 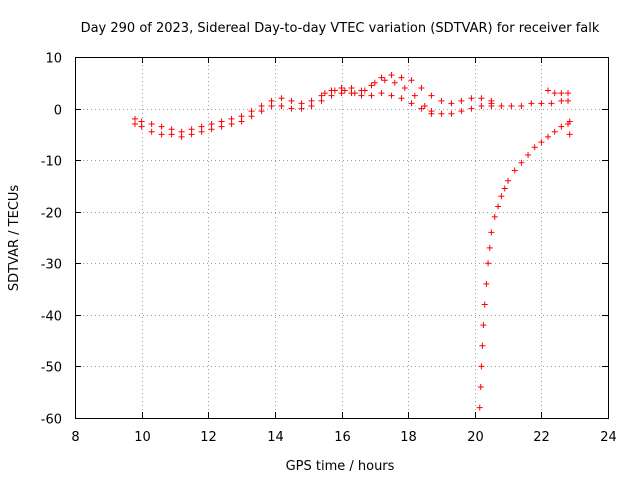 I want to click on series-band_a, so click(x=313, y=103).